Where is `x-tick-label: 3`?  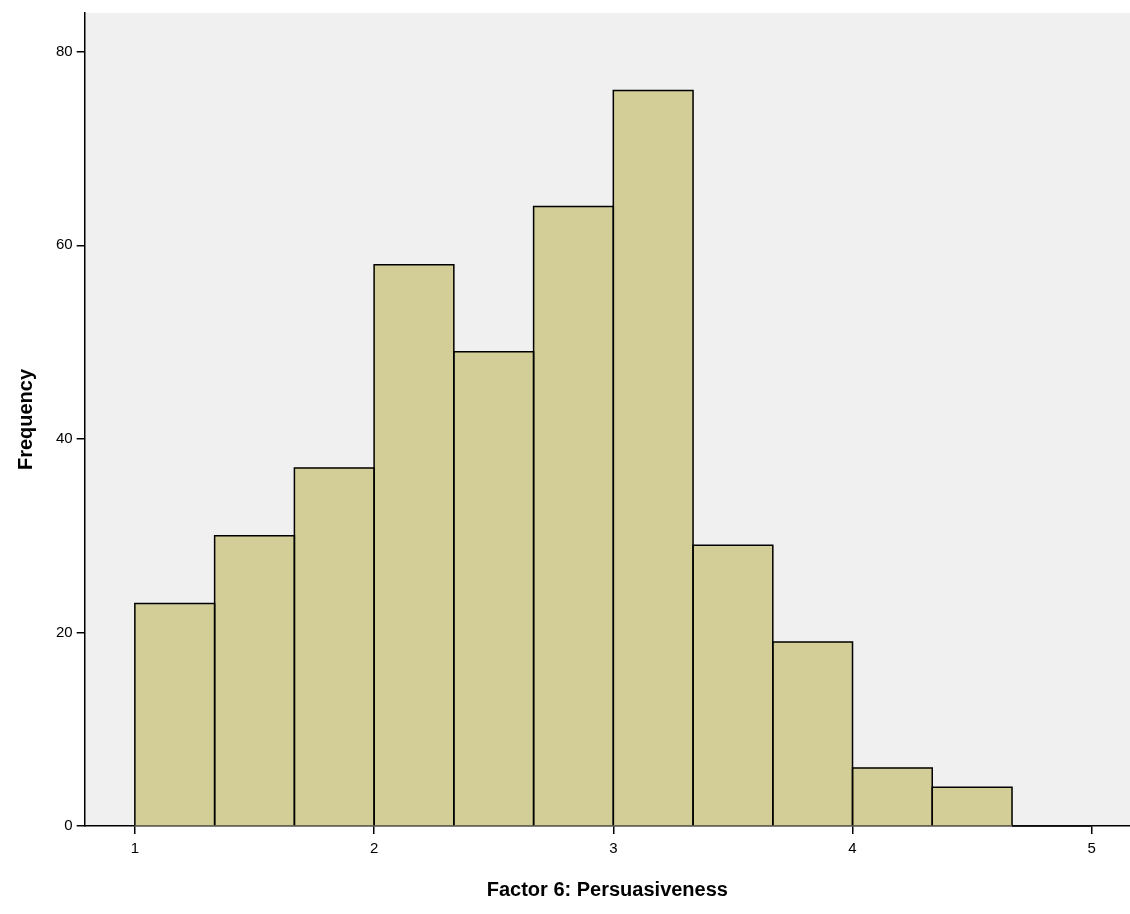 x-tick-label: 3 is located at coordinates (613, 848).